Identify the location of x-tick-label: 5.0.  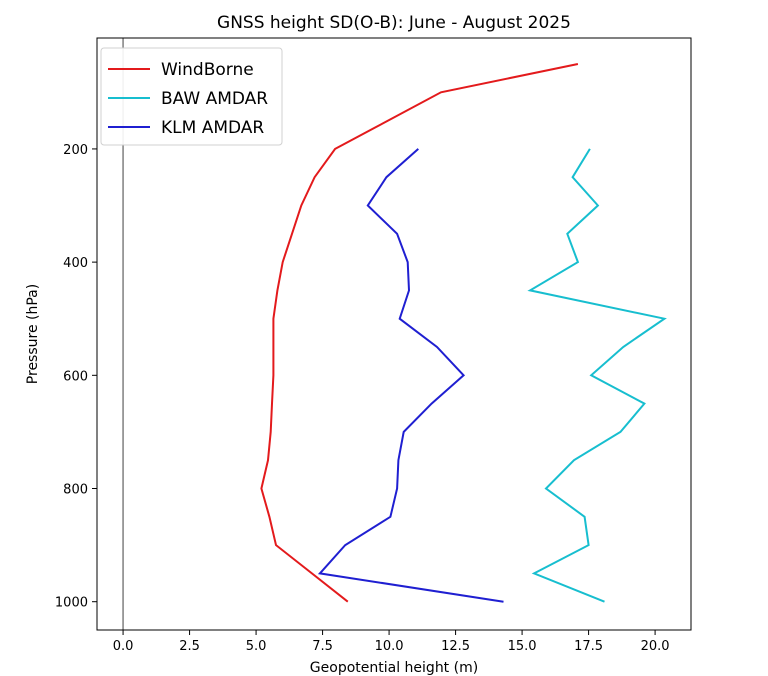
(256, 646).